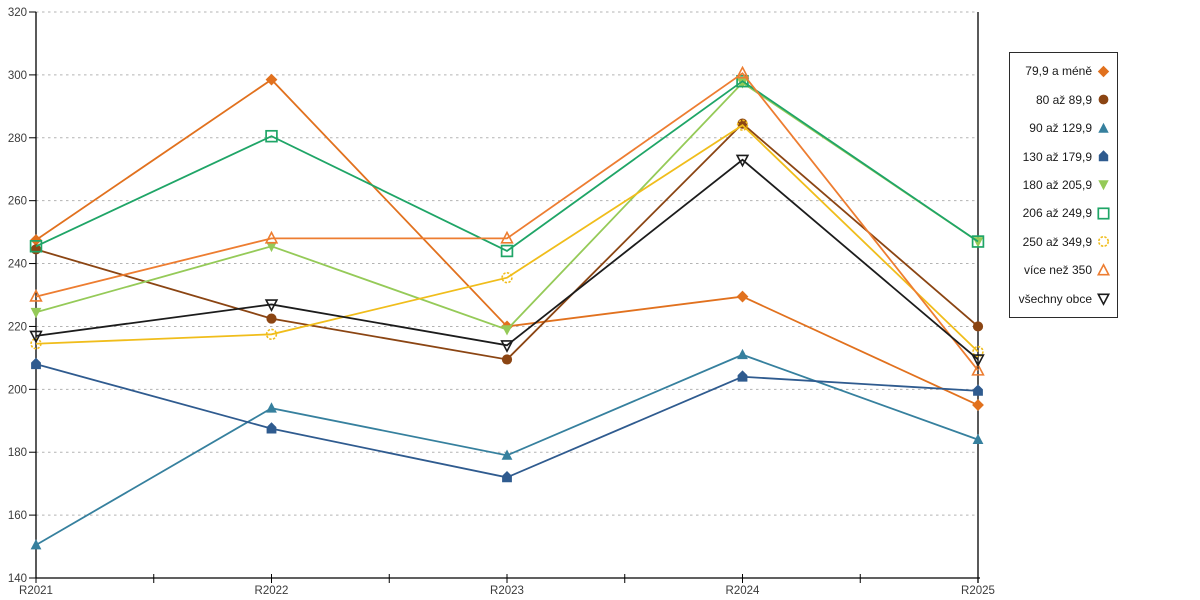  Describe the element at coordinates (1057, 184) in the screenshot. I see `legend-item-label: 180 až 205,9` at that location.